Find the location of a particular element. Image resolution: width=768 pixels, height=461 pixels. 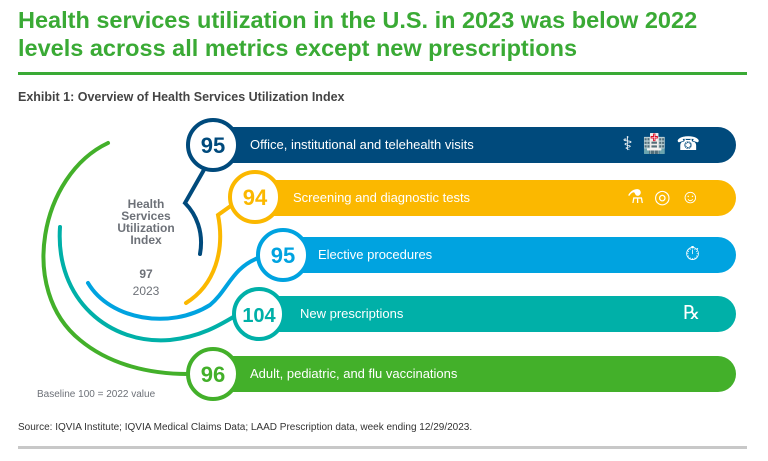

value-prescriptions: 104 is located at coordinates (259, 316).